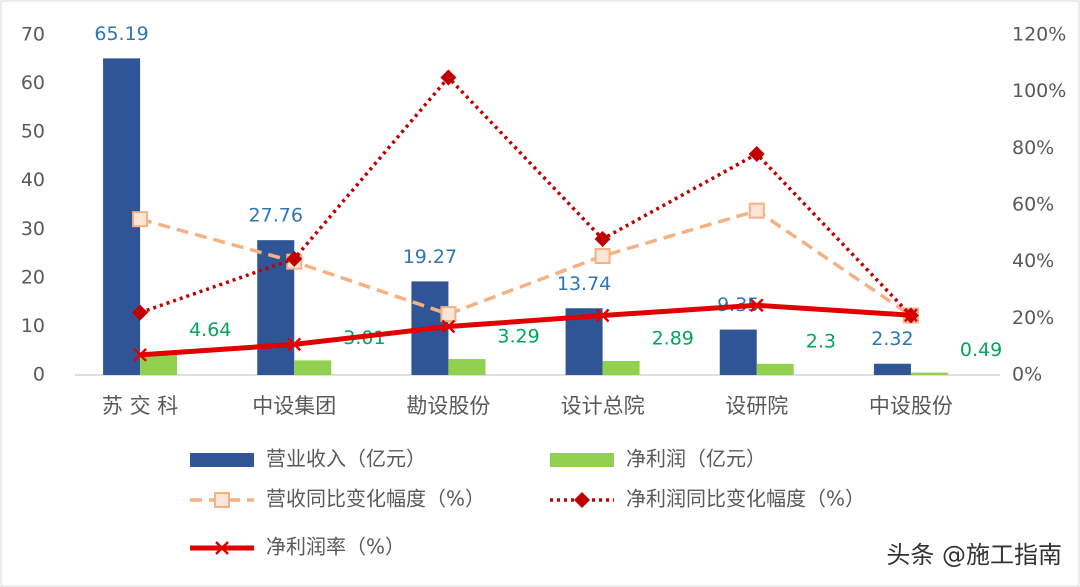  What do you see at coordinates (1027, 375) in the screenshot?
I see `y2-tick-label: 0%` at bounding box center [1027, 375].